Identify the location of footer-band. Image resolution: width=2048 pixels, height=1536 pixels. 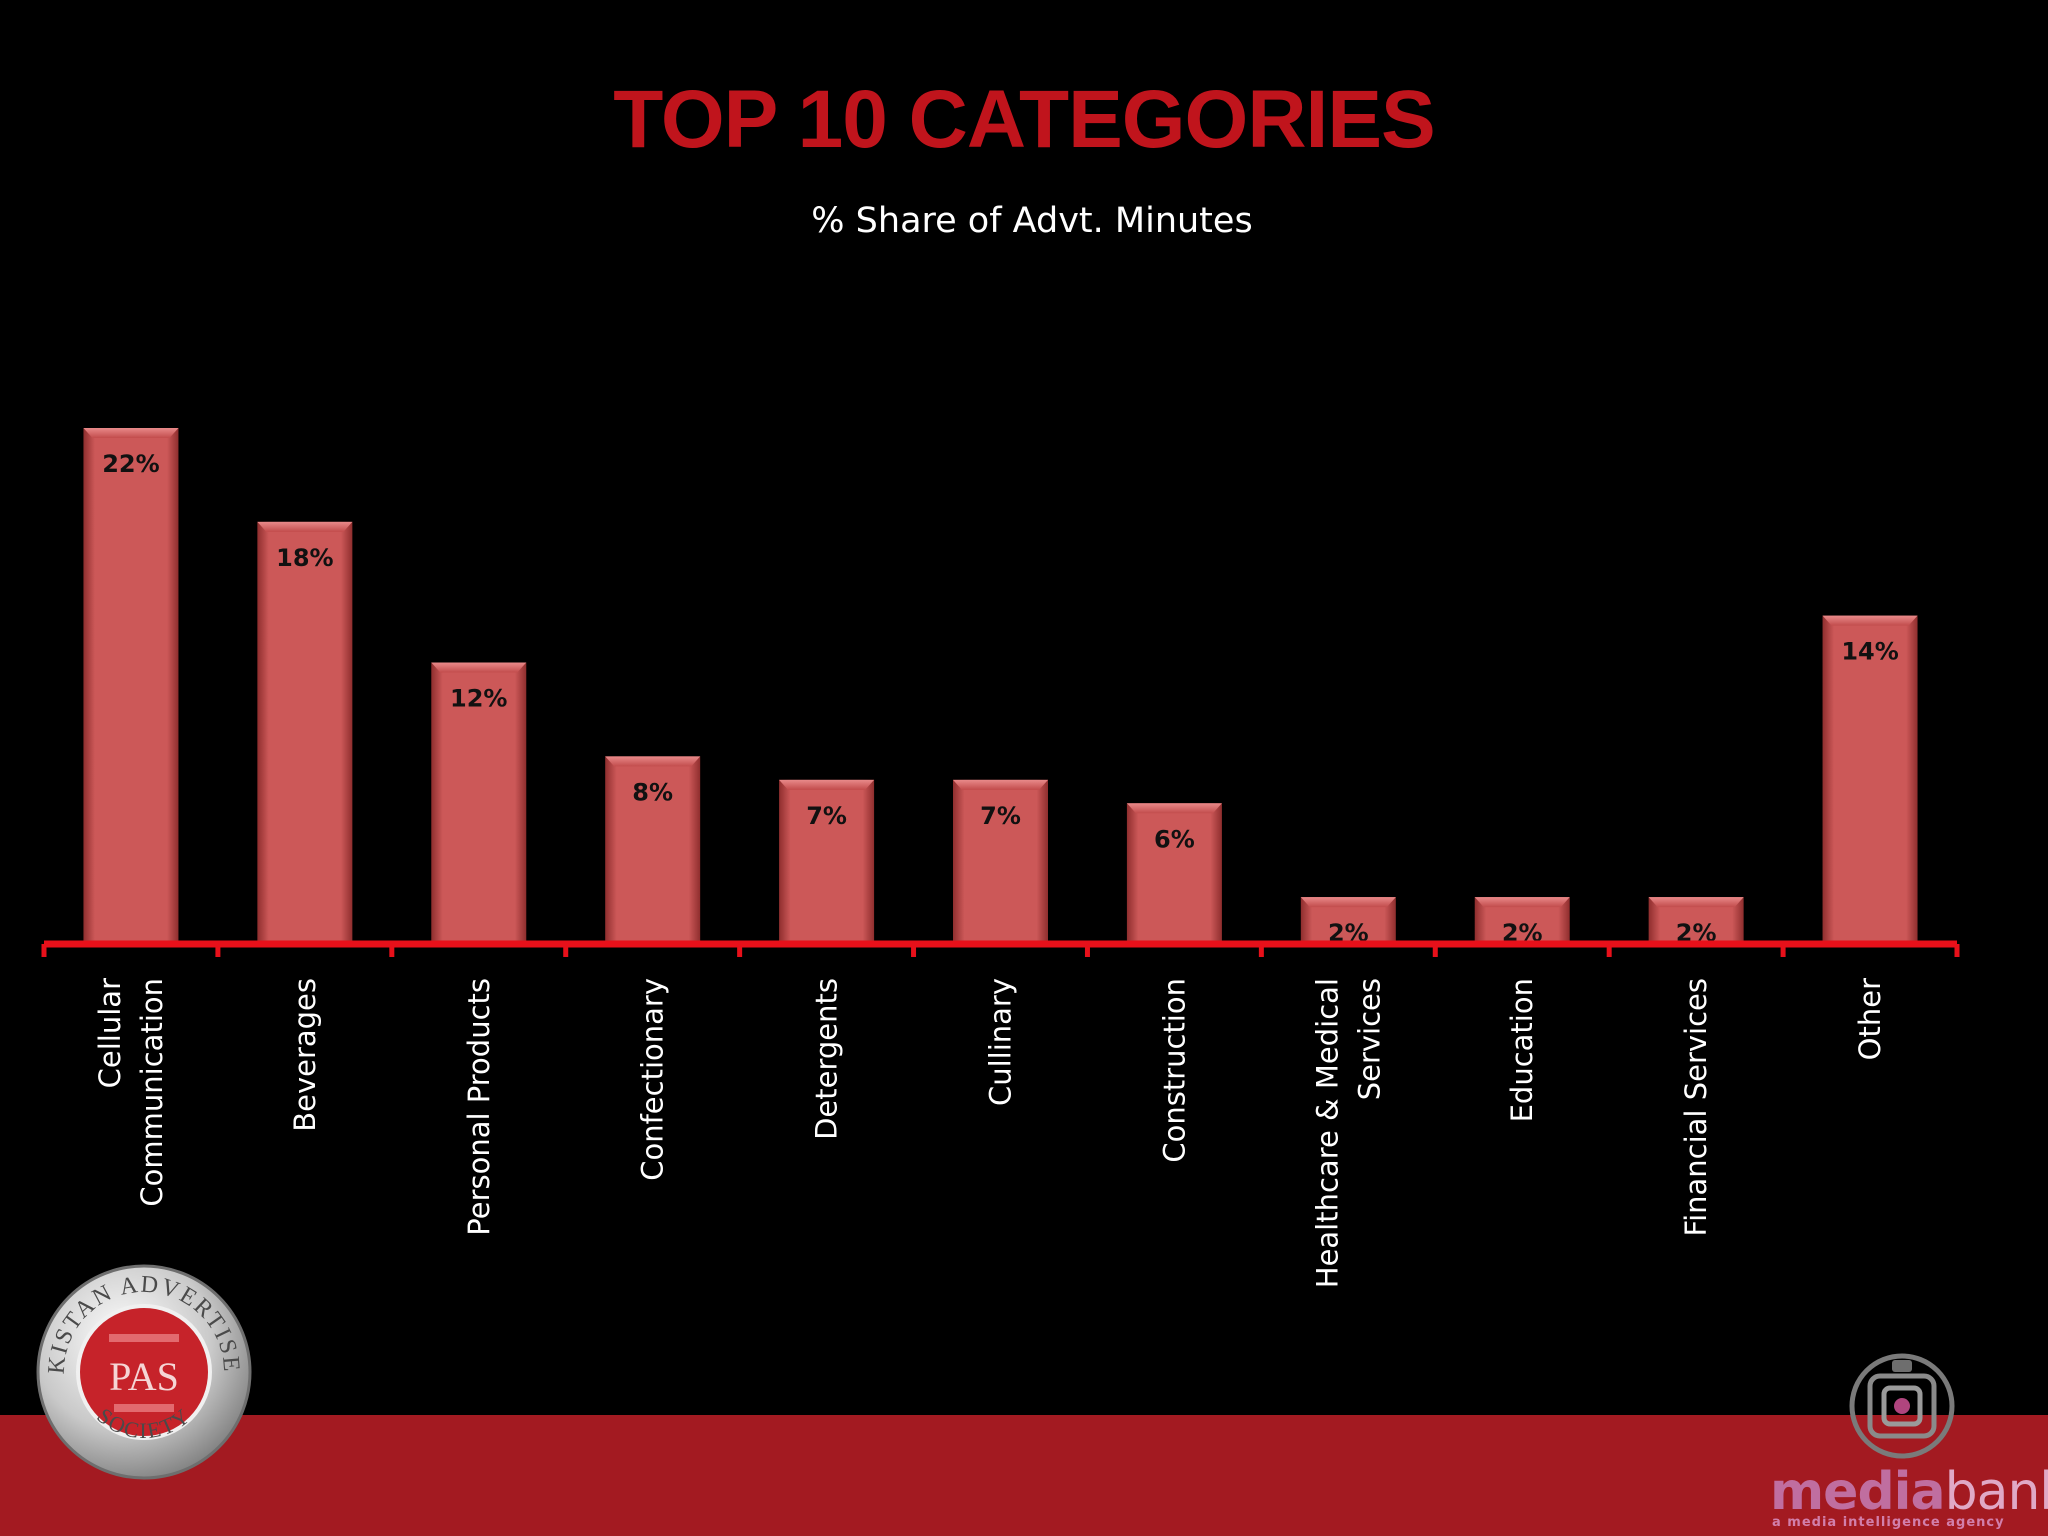
(1024, 1475).